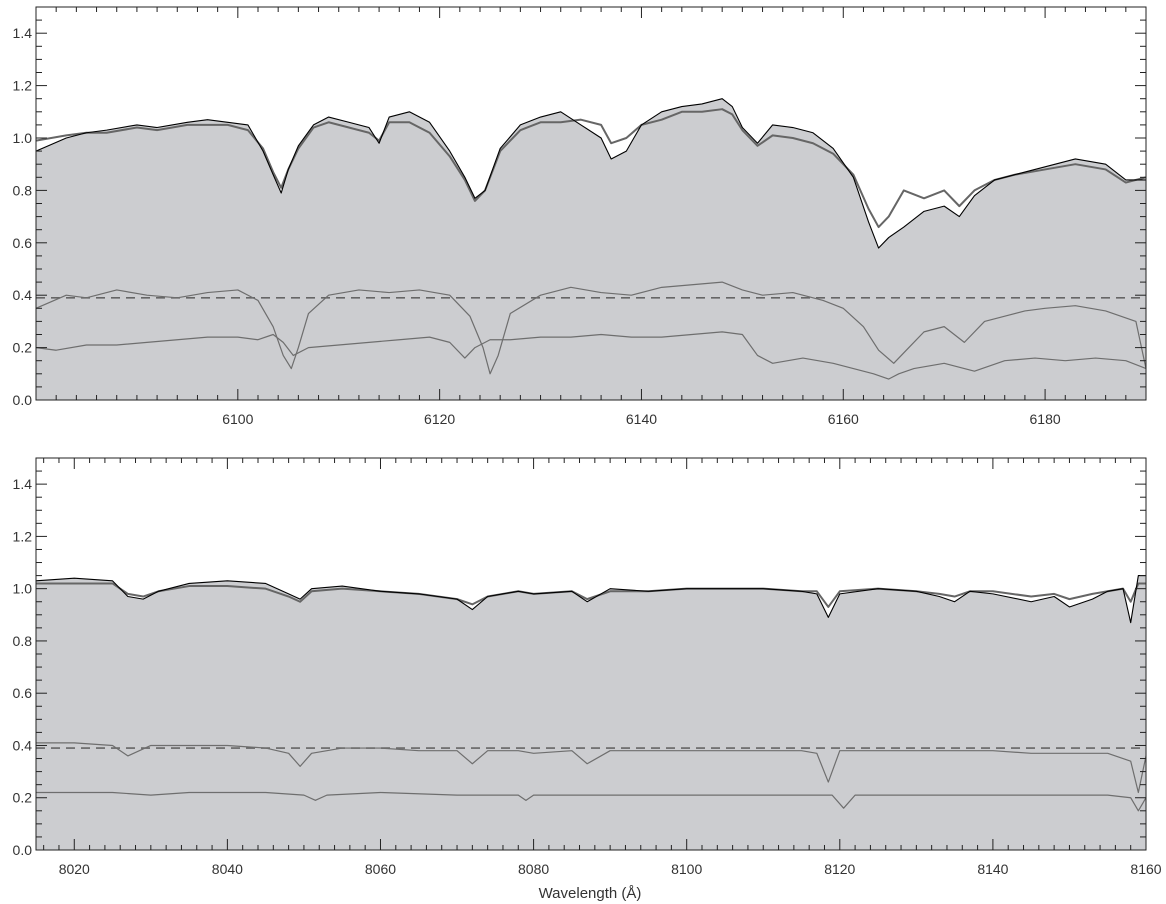 Image resolution: width=1166 pixels, height=904 pixels. What do you see at coordinates (839, 869) in the screenshot?
I see `x-tick-label: 8120` at bounding box center [839, 869].